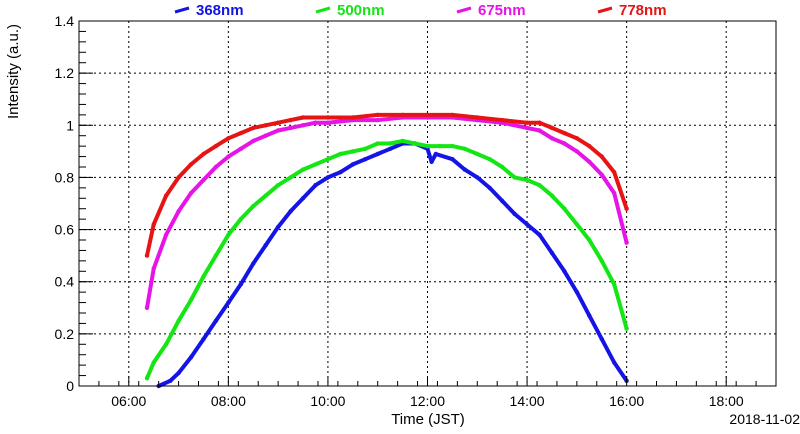 The image size is (800, 434). What do you see at coordinates (327, 401) in the screenshot?
I see `x-tick-label: 10:00` at bounding box center [327, 401].